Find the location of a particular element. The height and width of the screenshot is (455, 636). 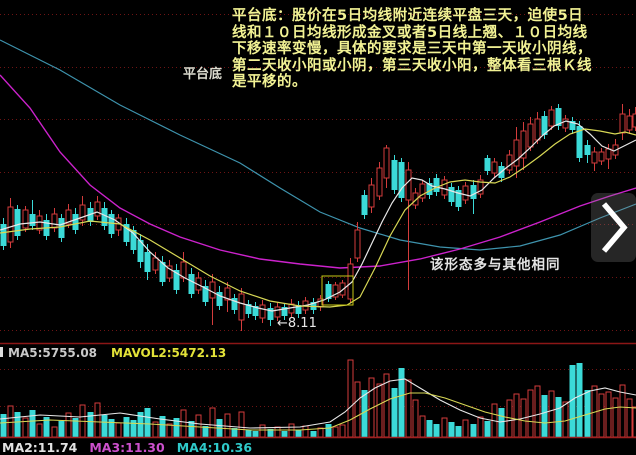

chevron-right-icon is located at coordinates (614, 227).